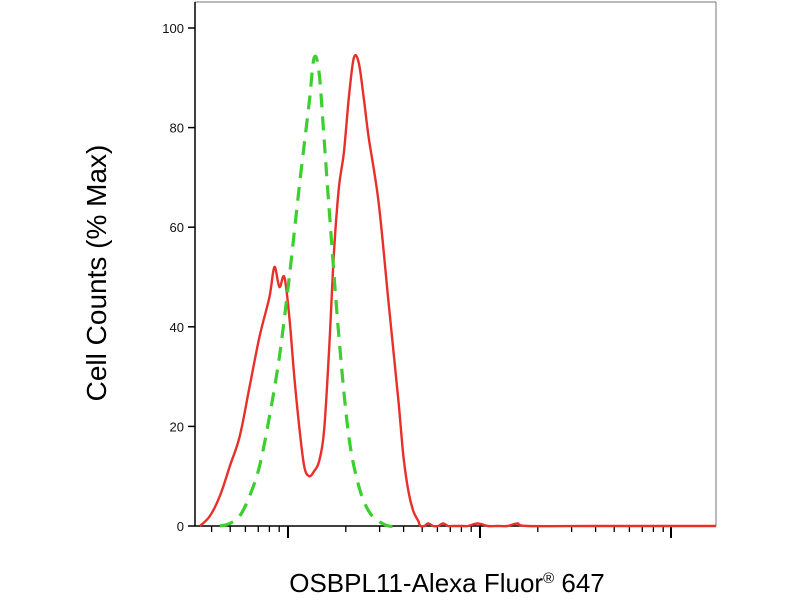  I want to click on y-tick-label: 60, so click(177, 227).